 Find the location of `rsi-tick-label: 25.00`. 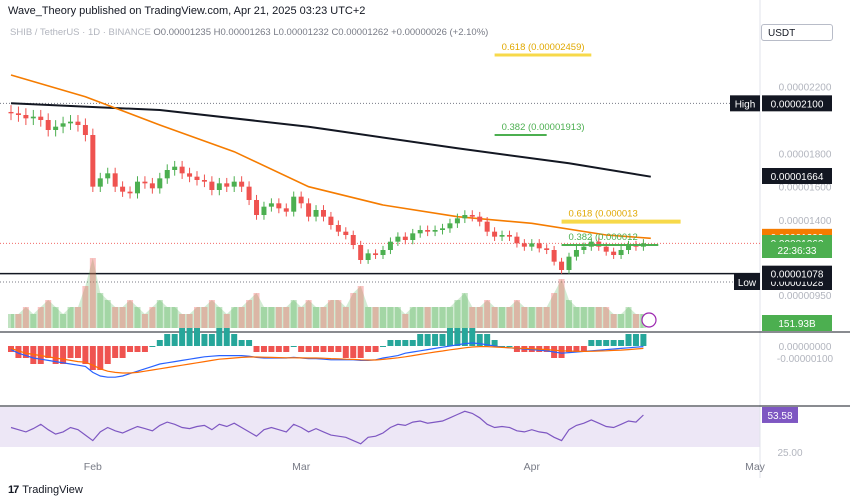

rsi-tick-label: 25.00 is located at coordinates (789, 453).